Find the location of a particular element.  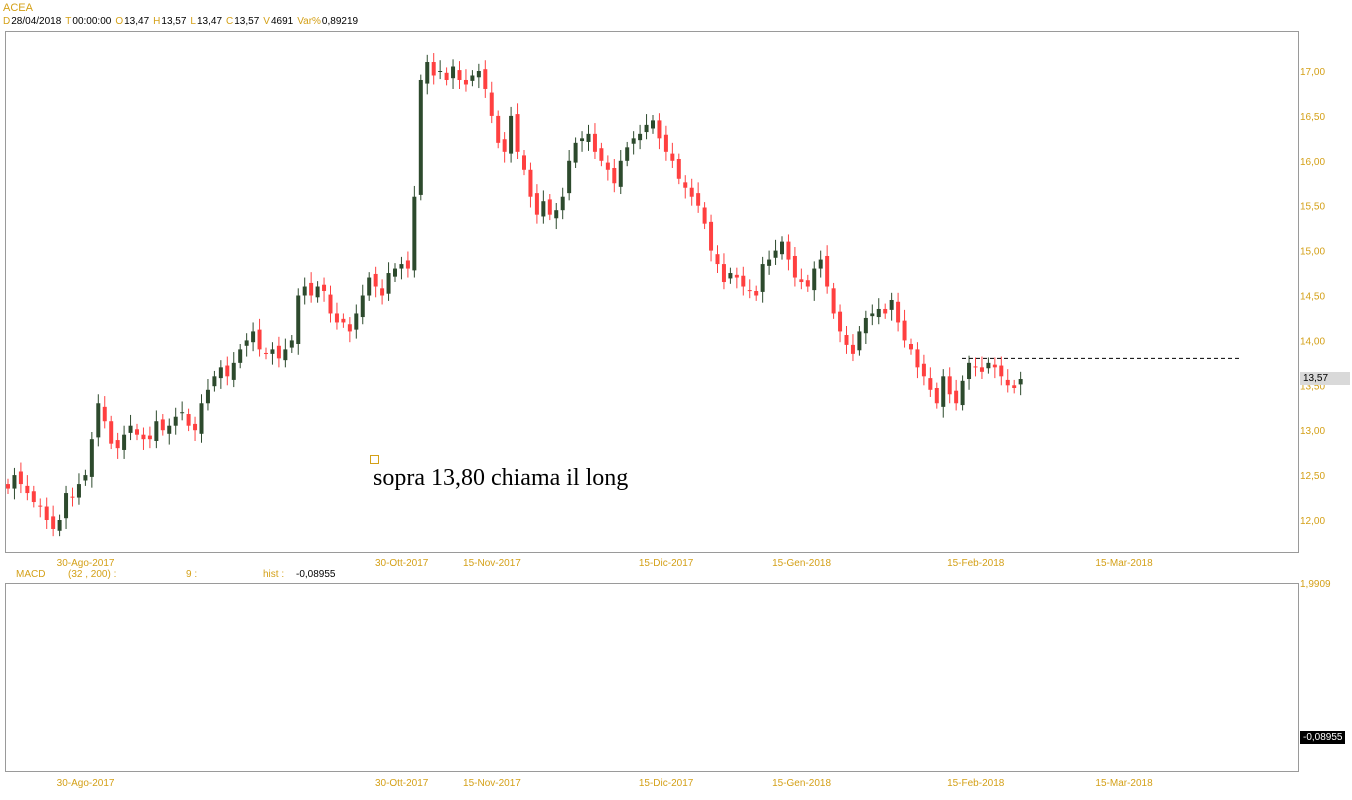

readout-key-t: T is located at coordinates (68, 21).